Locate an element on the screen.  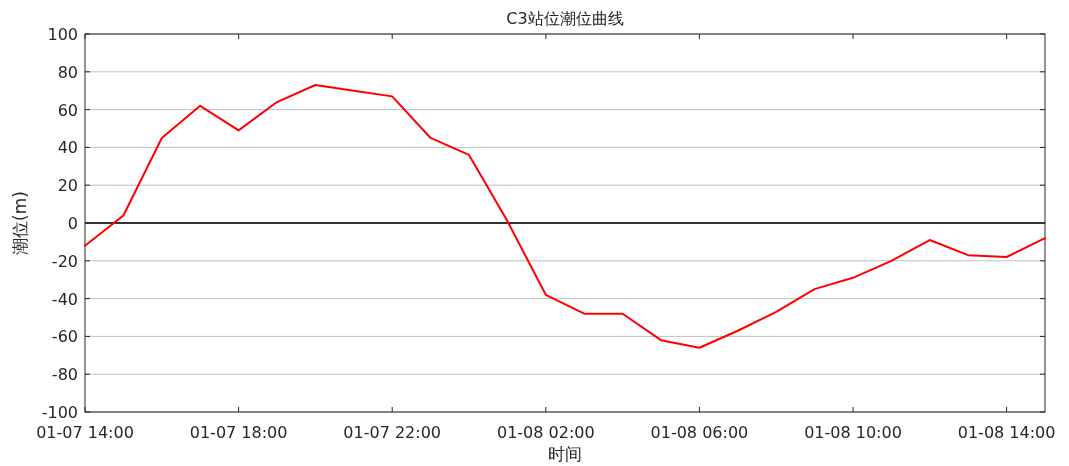
y-tick-label: -80 is located at coordinates (64, 375).